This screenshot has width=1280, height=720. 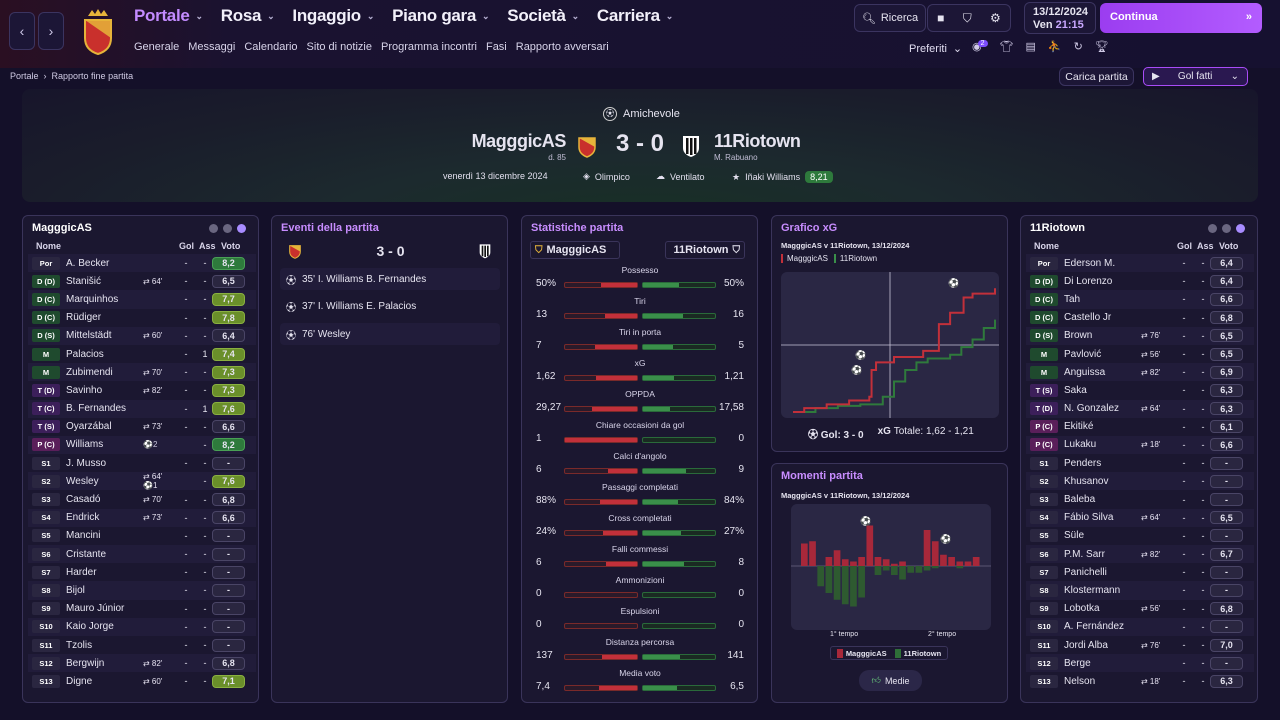 I want to click on table-row: S11 Tzolis - - -, so click(x=142, y=645).